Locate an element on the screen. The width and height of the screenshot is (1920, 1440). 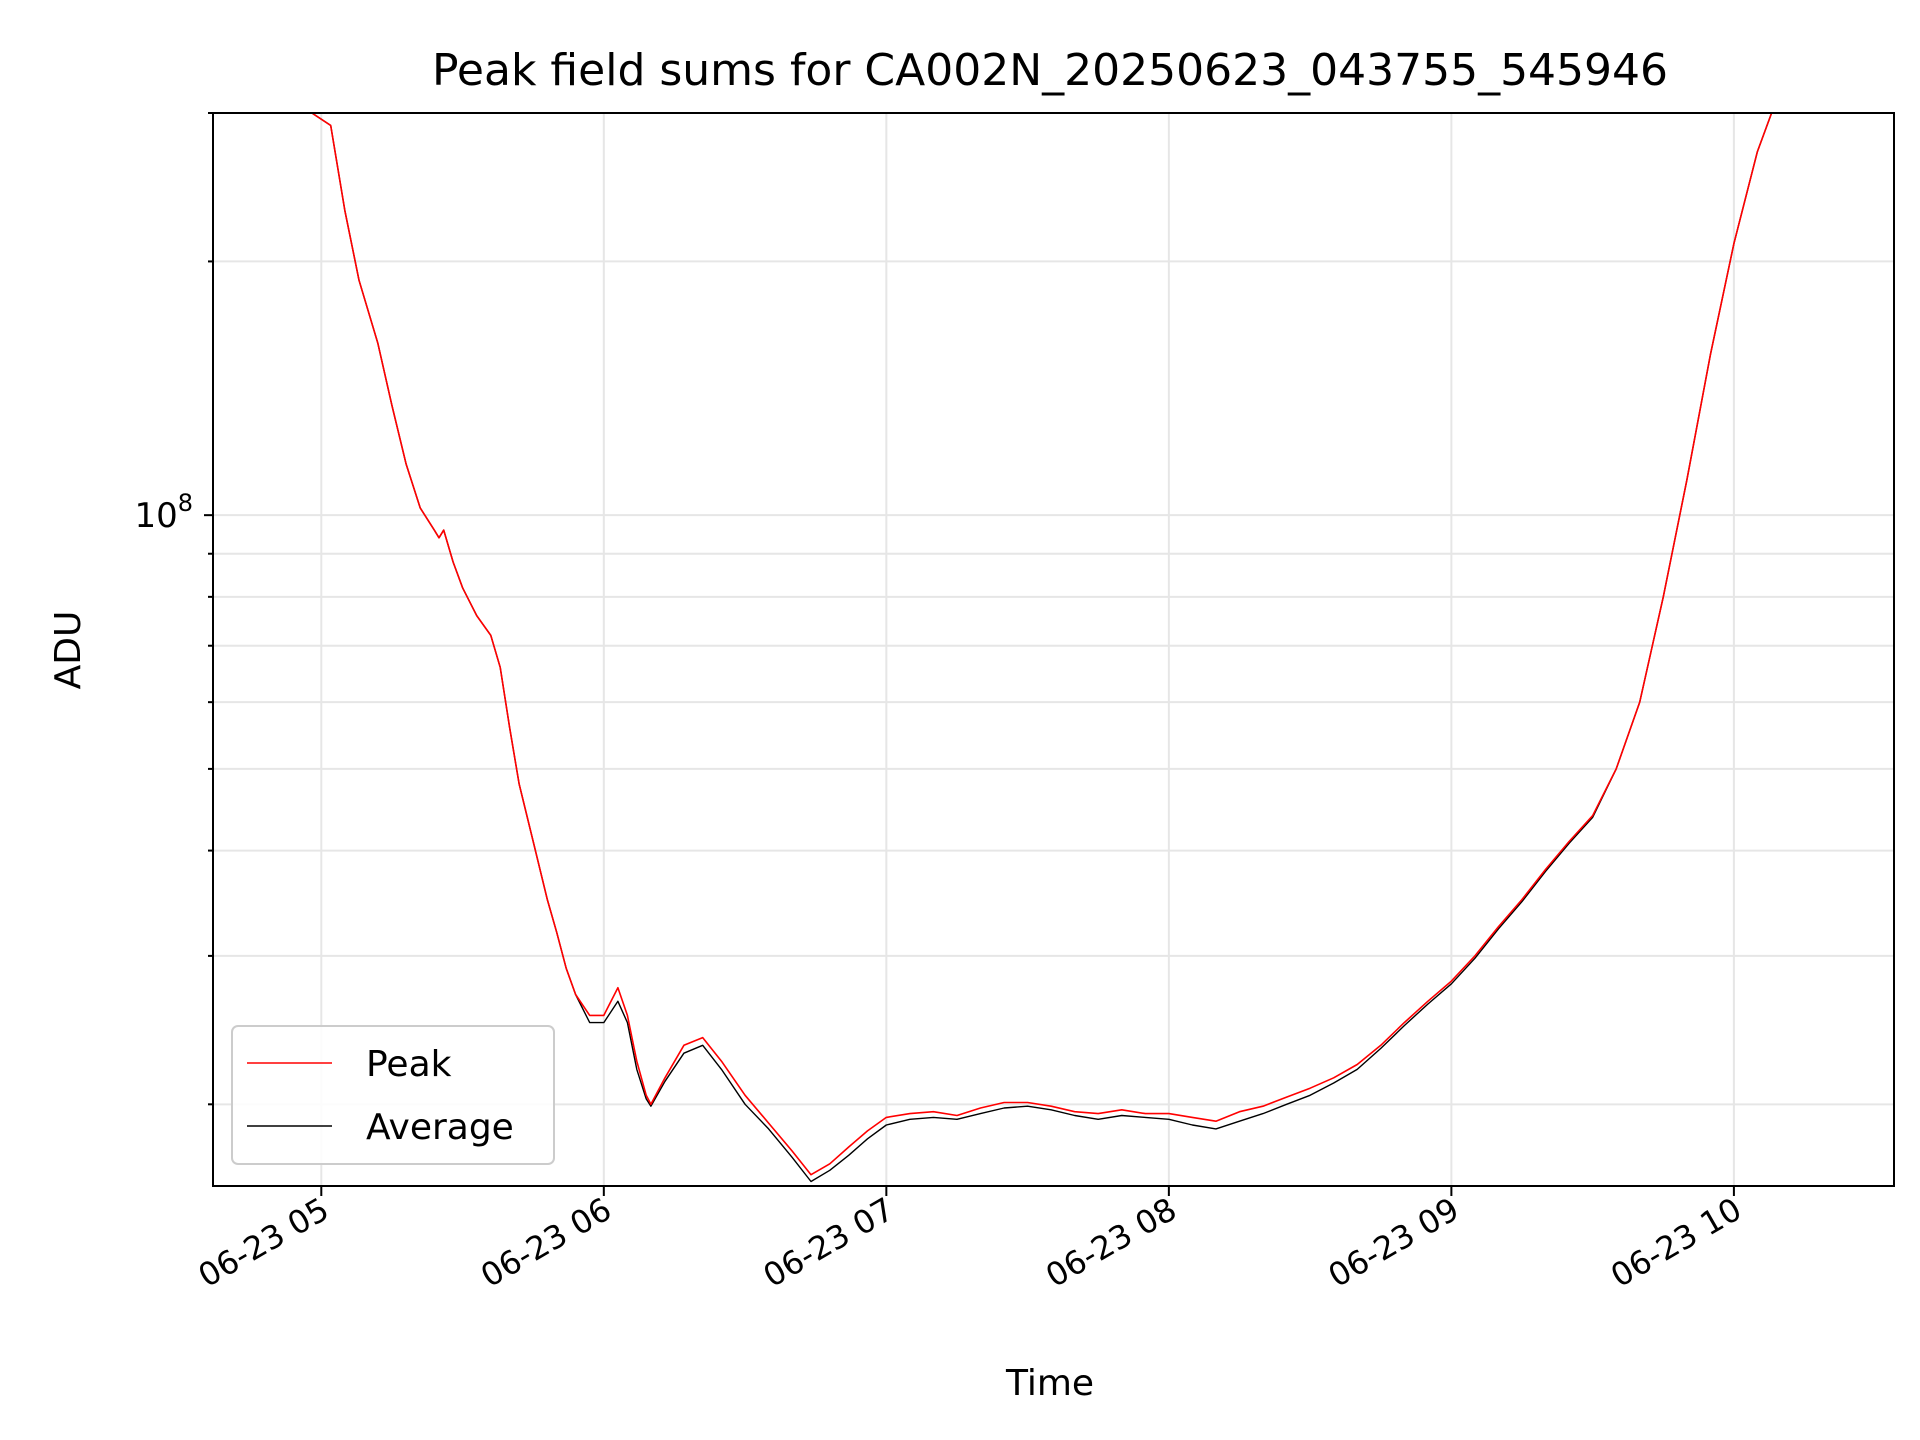
legend-box is located at coordinates (393, 1095).